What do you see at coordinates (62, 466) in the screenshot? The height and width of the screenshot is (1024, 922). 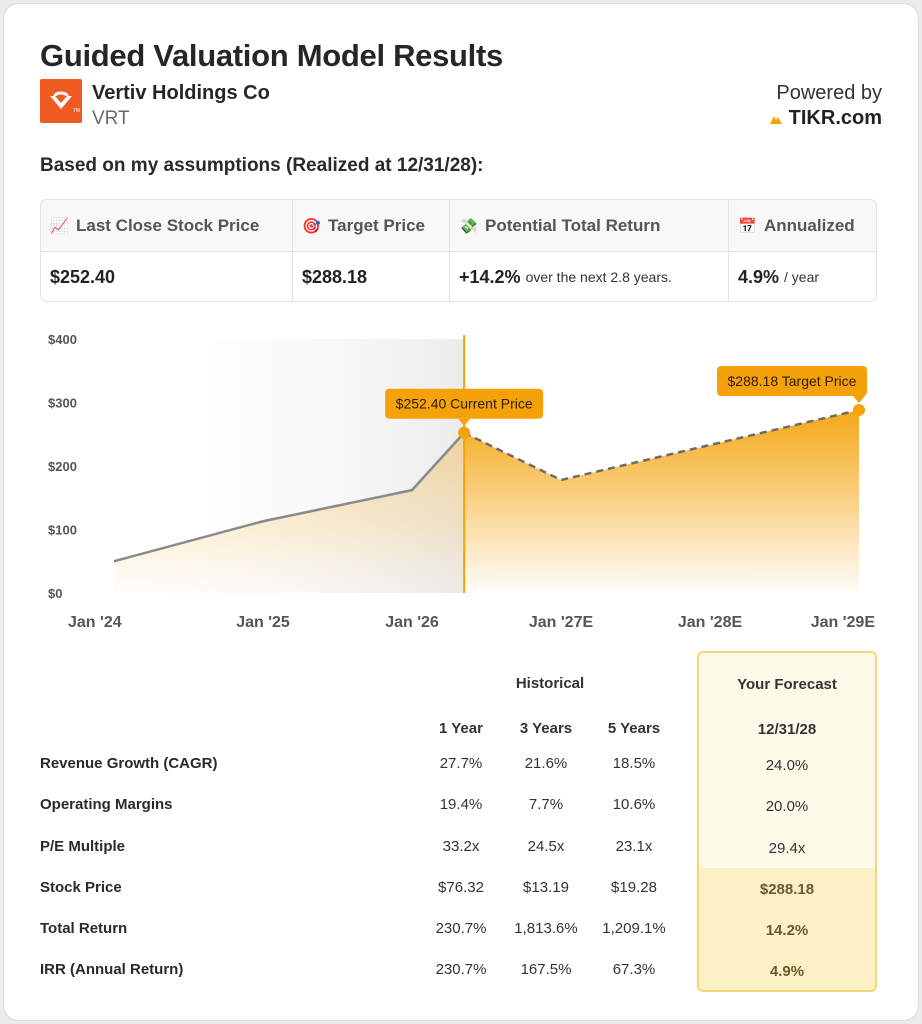 I see `y-tick-label: $200` at bounding box center [62, 466].